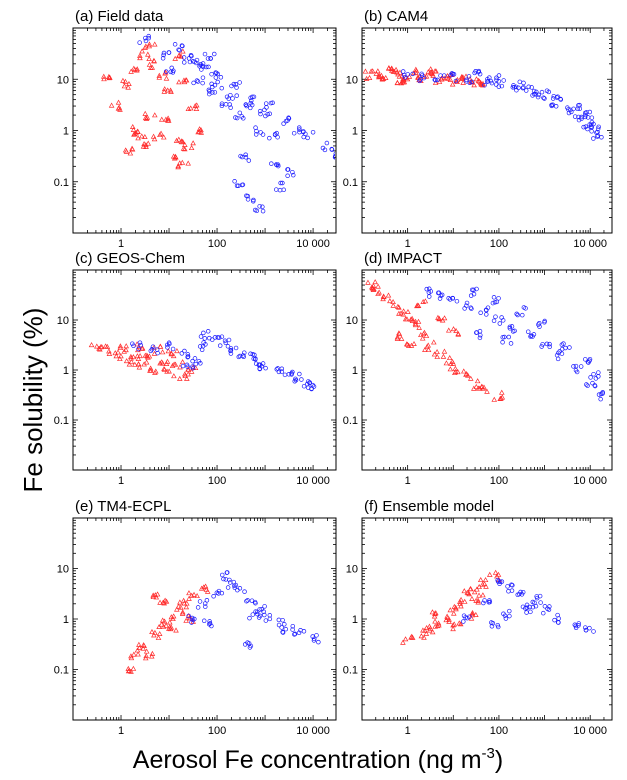 The image size is (627, 780). Describe the element at coordinates (195, 617) in the screenshot. I see `panel-e: (e) TM4-ECPL 1 100 10 000 0.1 1 10` at that location.